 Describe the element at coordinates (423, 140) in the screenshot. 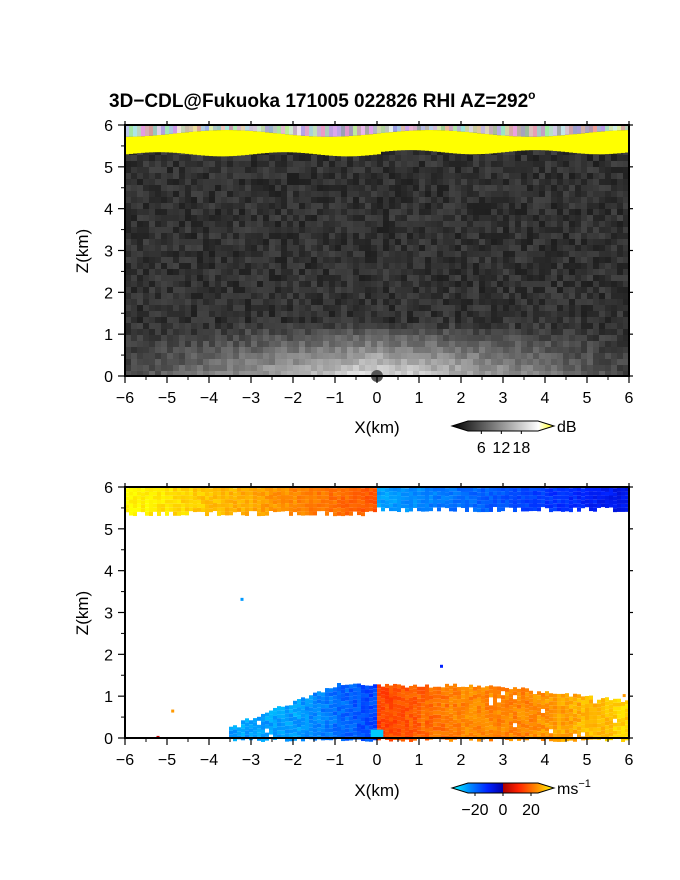

I see `p1-layer-cell` at that location.